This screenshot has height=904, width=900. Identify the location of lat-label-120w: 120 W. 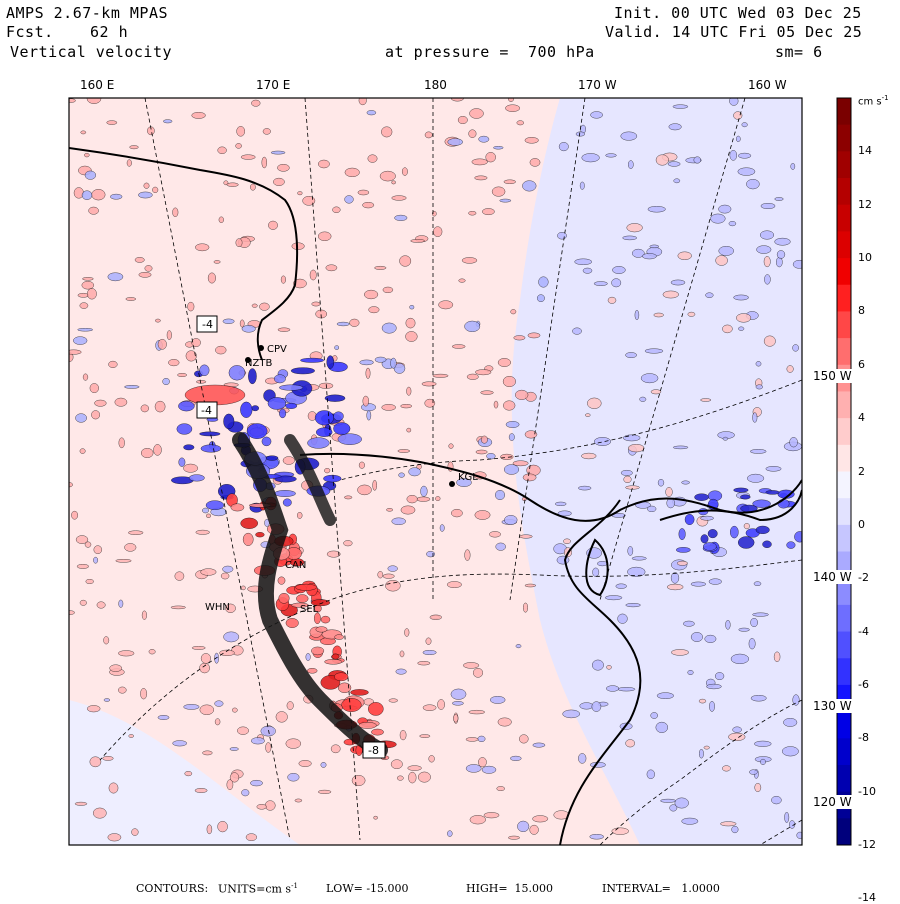
(832, 802).